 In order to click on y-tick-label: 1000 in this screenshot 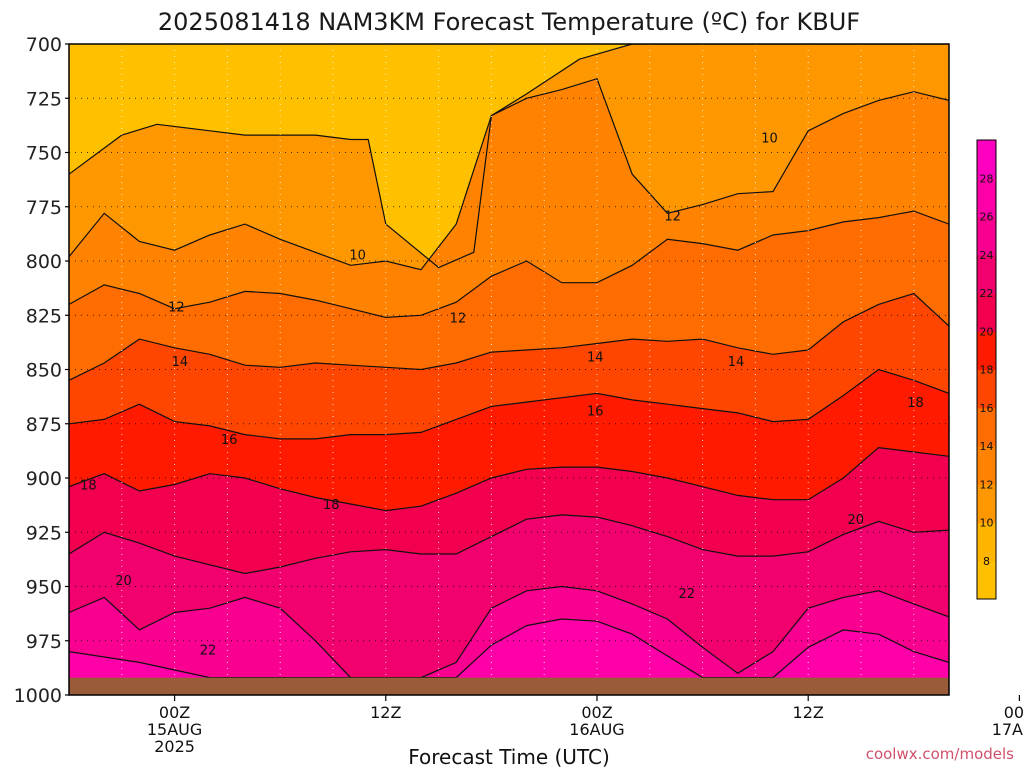, I will do `click(38, 696)`.